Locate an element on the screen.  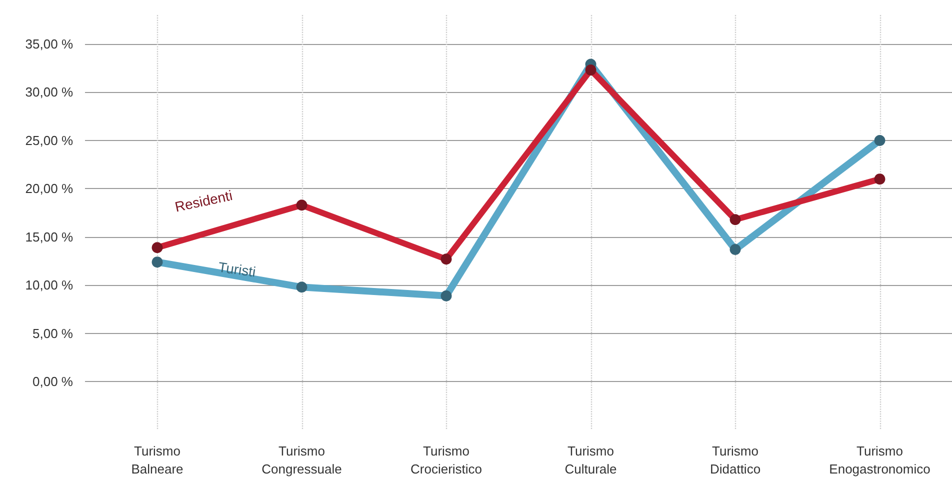
x-tick-label: Turismo Enogastronomico is located at coordinates (879, 460).